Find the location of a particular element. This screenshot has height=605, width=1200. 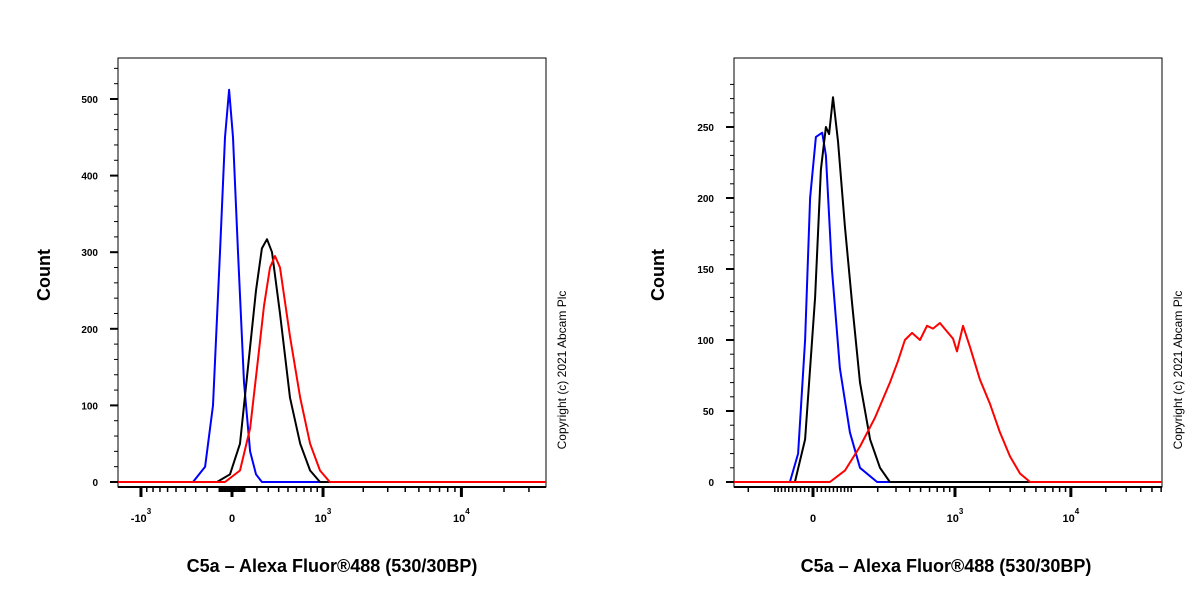

y-tick-label: 250 is located at coordinates (705, 128).